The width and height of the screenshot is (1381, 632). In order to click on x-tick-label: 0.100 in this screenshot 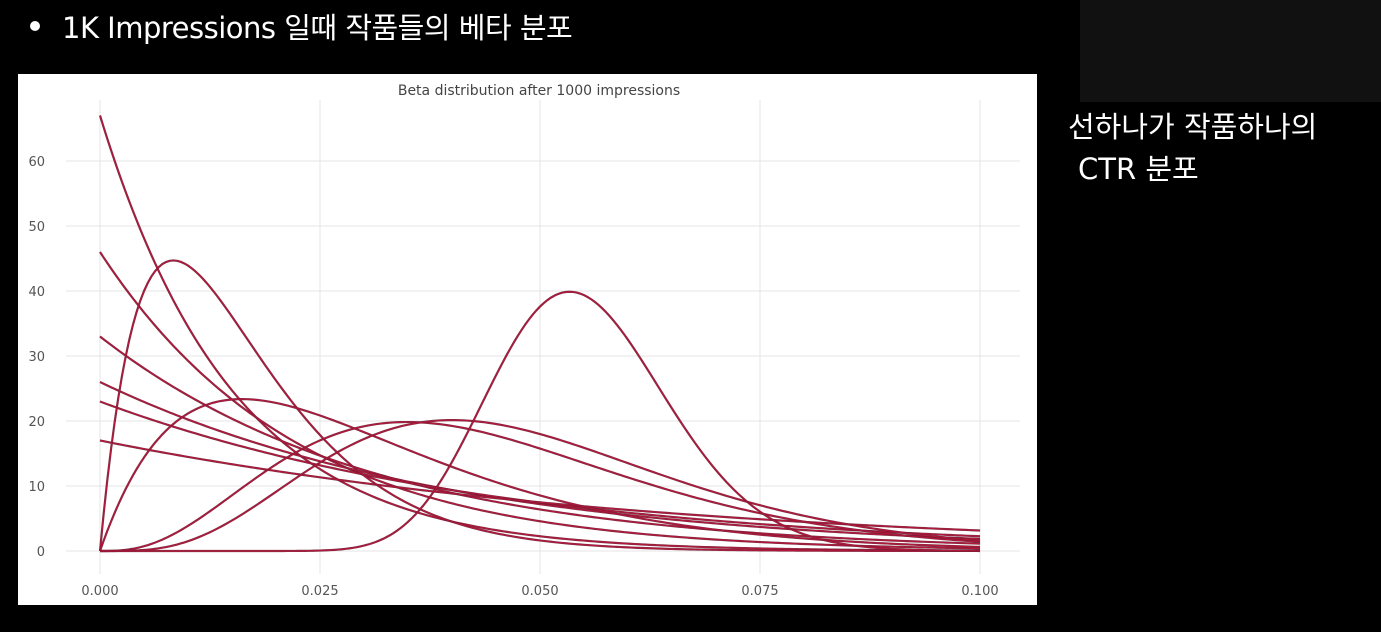, I will do `click(979, 591)`.